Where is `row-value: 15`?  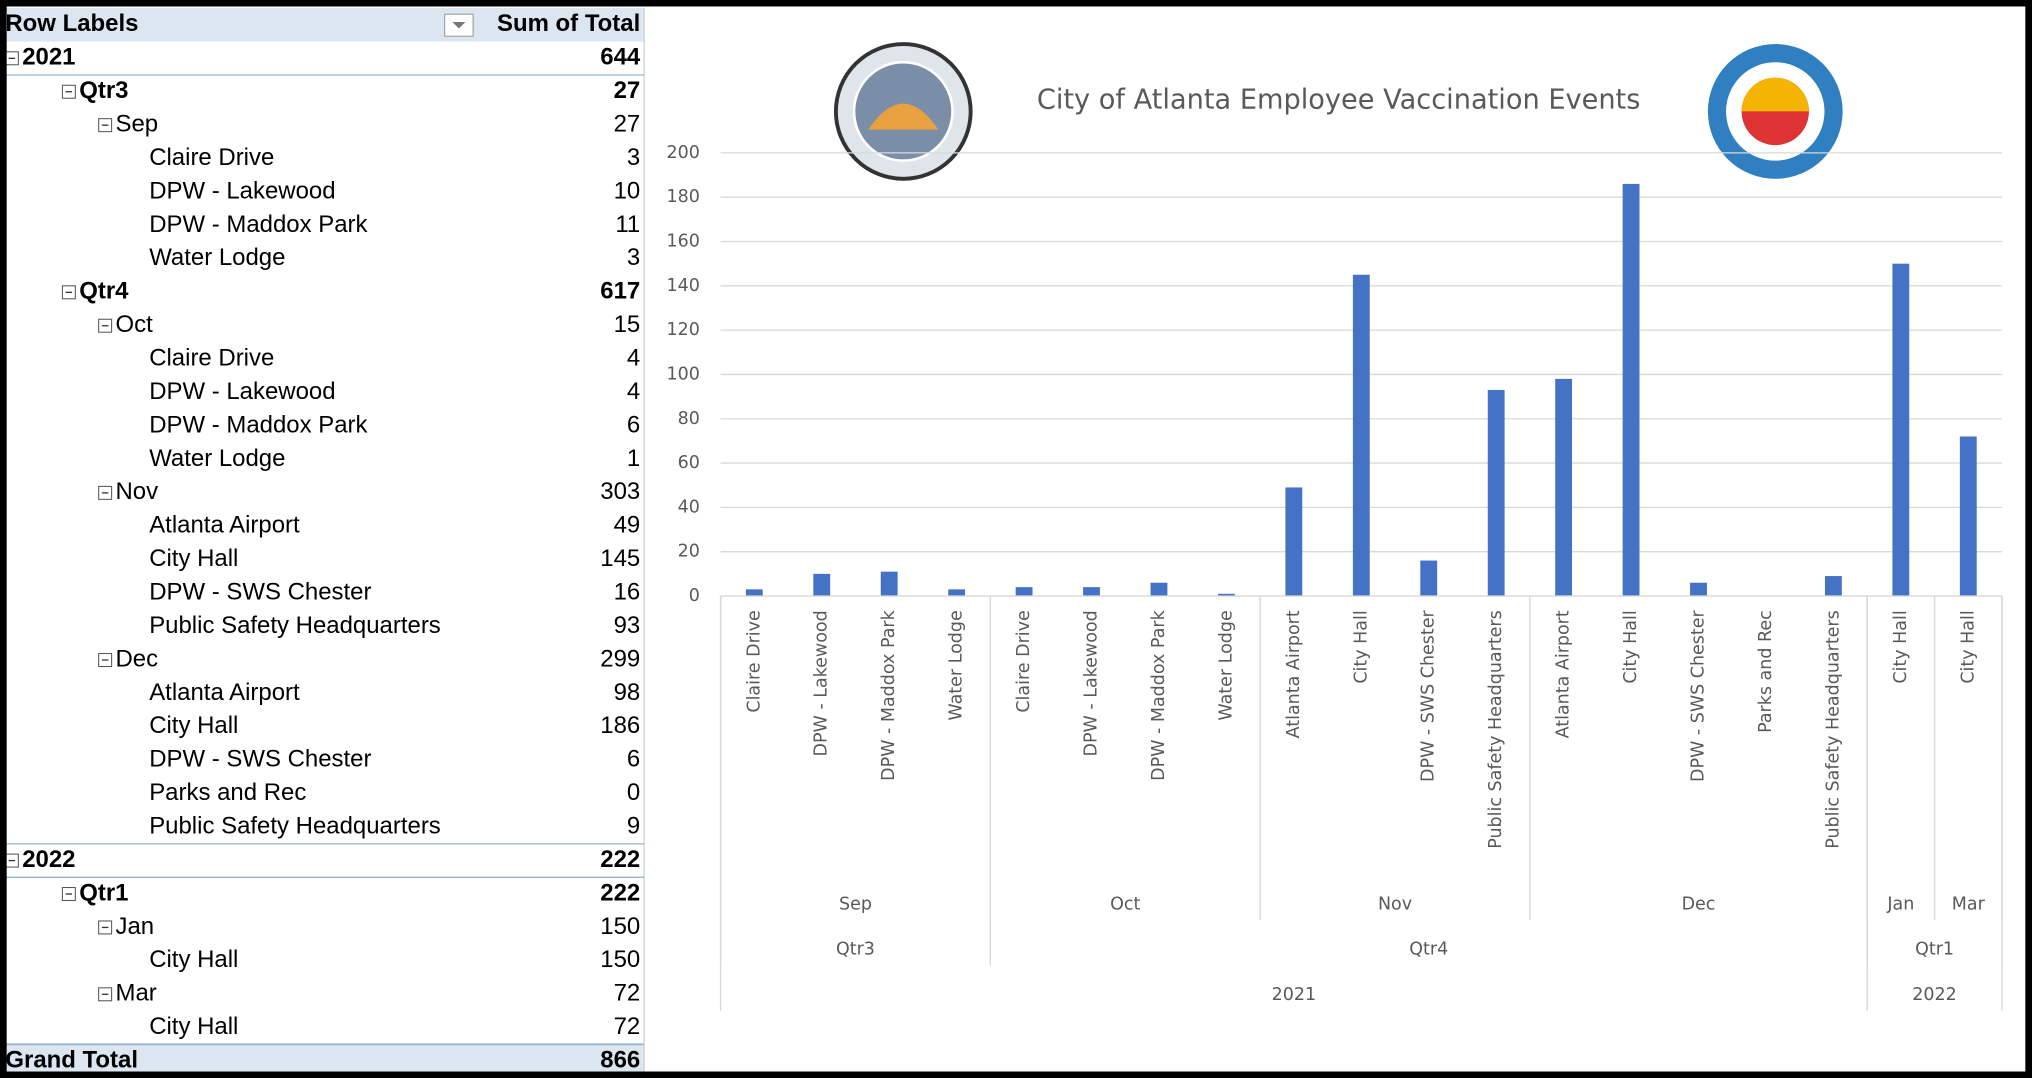 row-value: 15 is located at coordinates (627, 324).